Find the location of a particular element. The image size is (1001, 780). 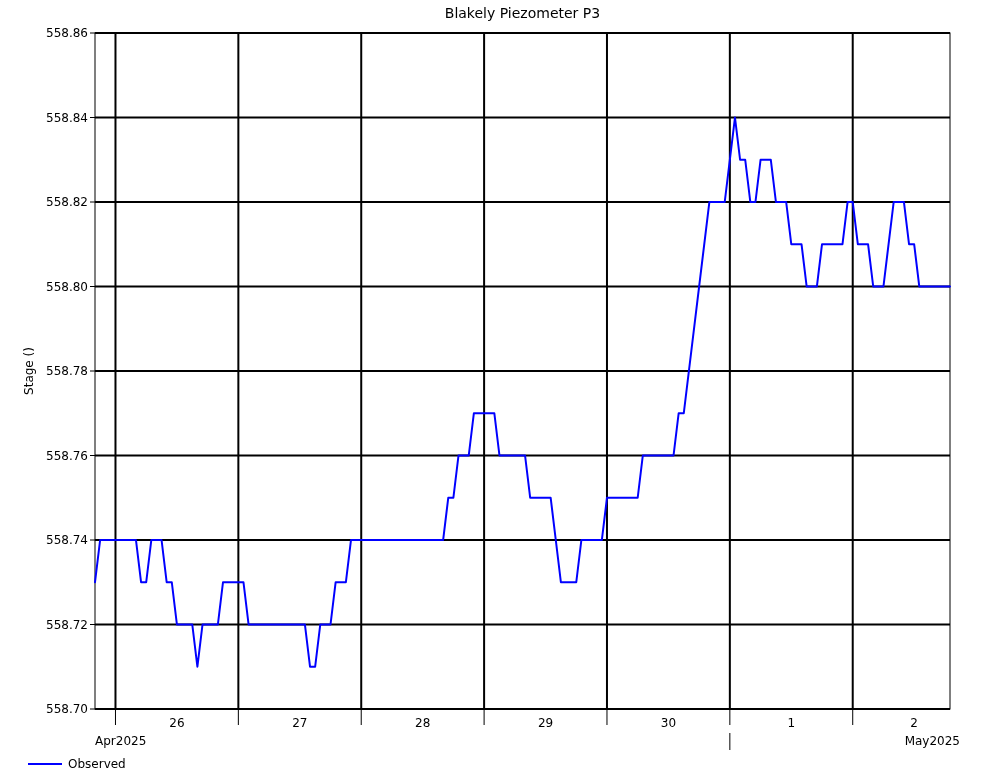

x-tick-label: 29 is located at coordinates (545, 723).